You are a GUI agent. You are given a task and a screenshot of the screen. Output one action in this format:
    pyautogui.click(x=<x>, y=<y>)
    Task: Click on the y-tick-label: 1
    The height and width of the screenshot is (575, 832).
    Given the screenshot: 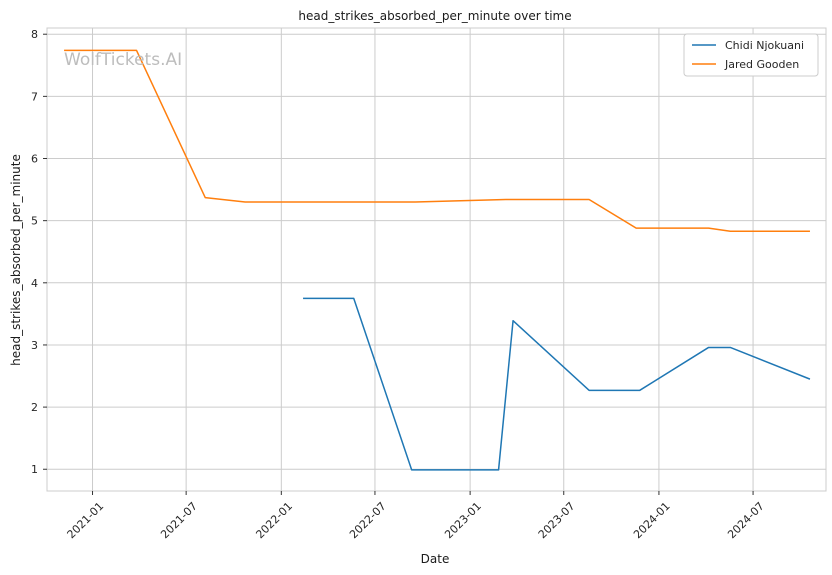 What is the action you would take?
    pyautogui.click(x=34, y=469)
    